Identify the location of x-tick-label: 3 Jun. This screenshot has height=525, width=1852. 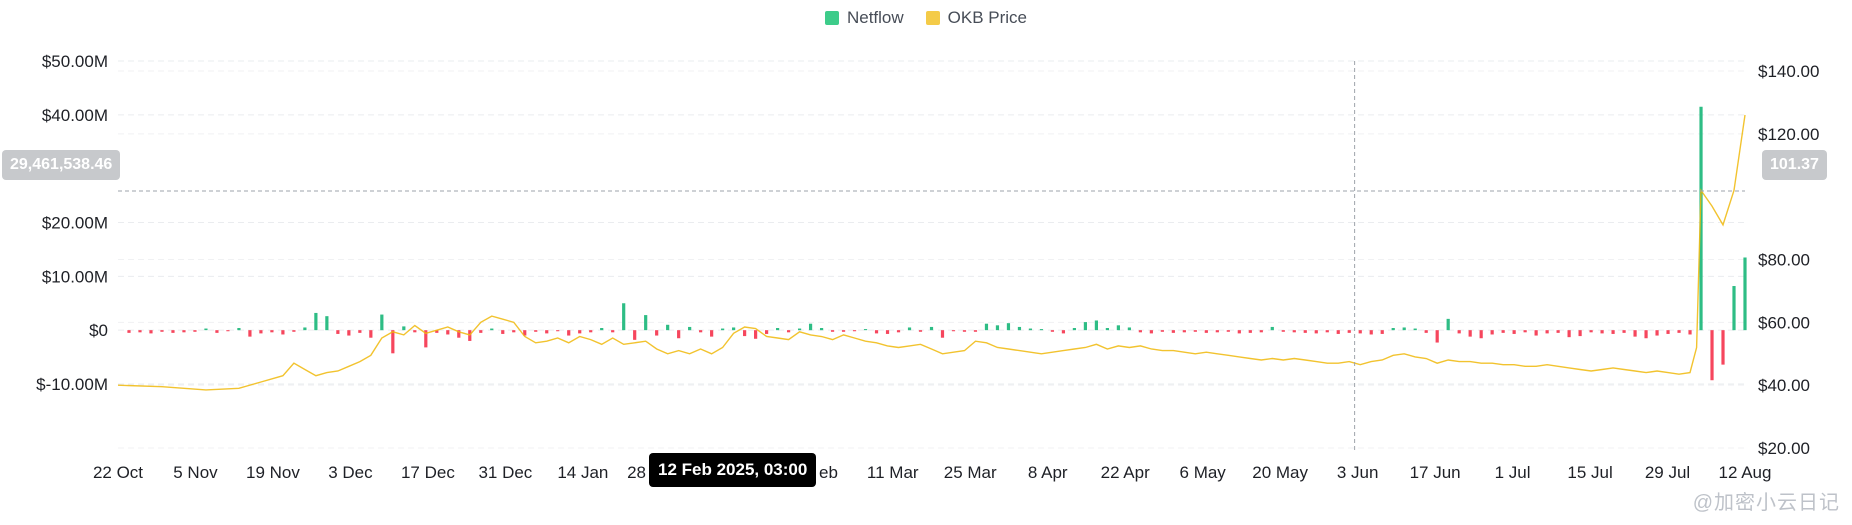
(1358, 472).